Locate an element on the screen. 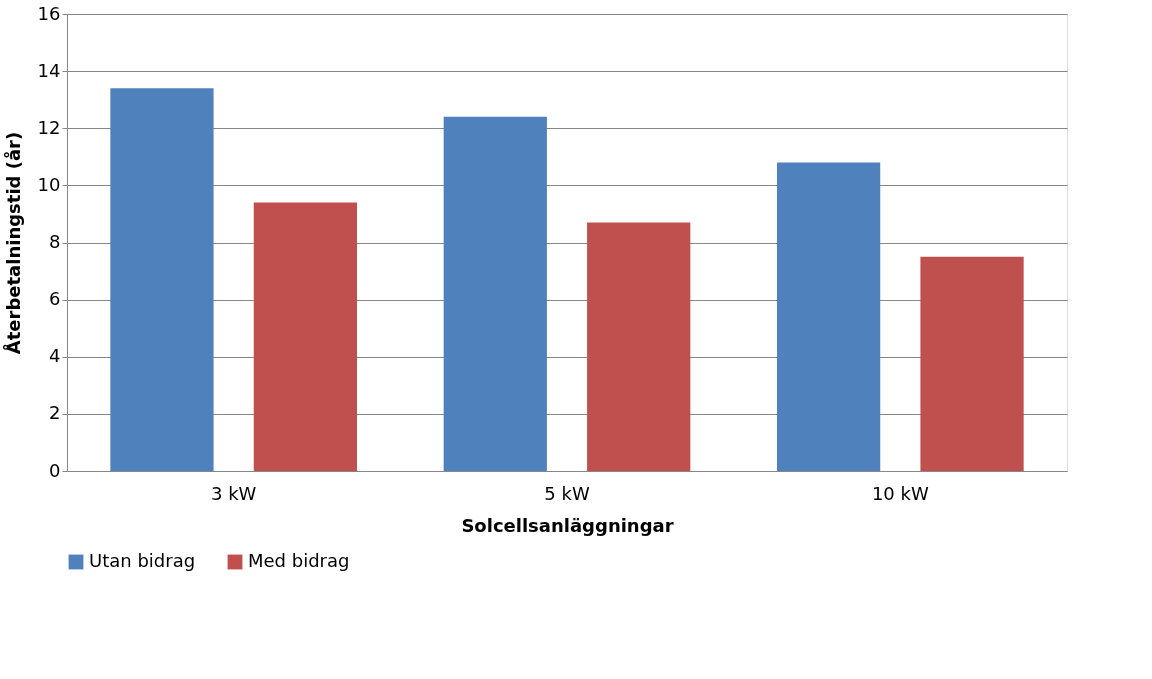 The image size is (1152, 679). y-tick-label: 4 is located at coordinates (55, 356).